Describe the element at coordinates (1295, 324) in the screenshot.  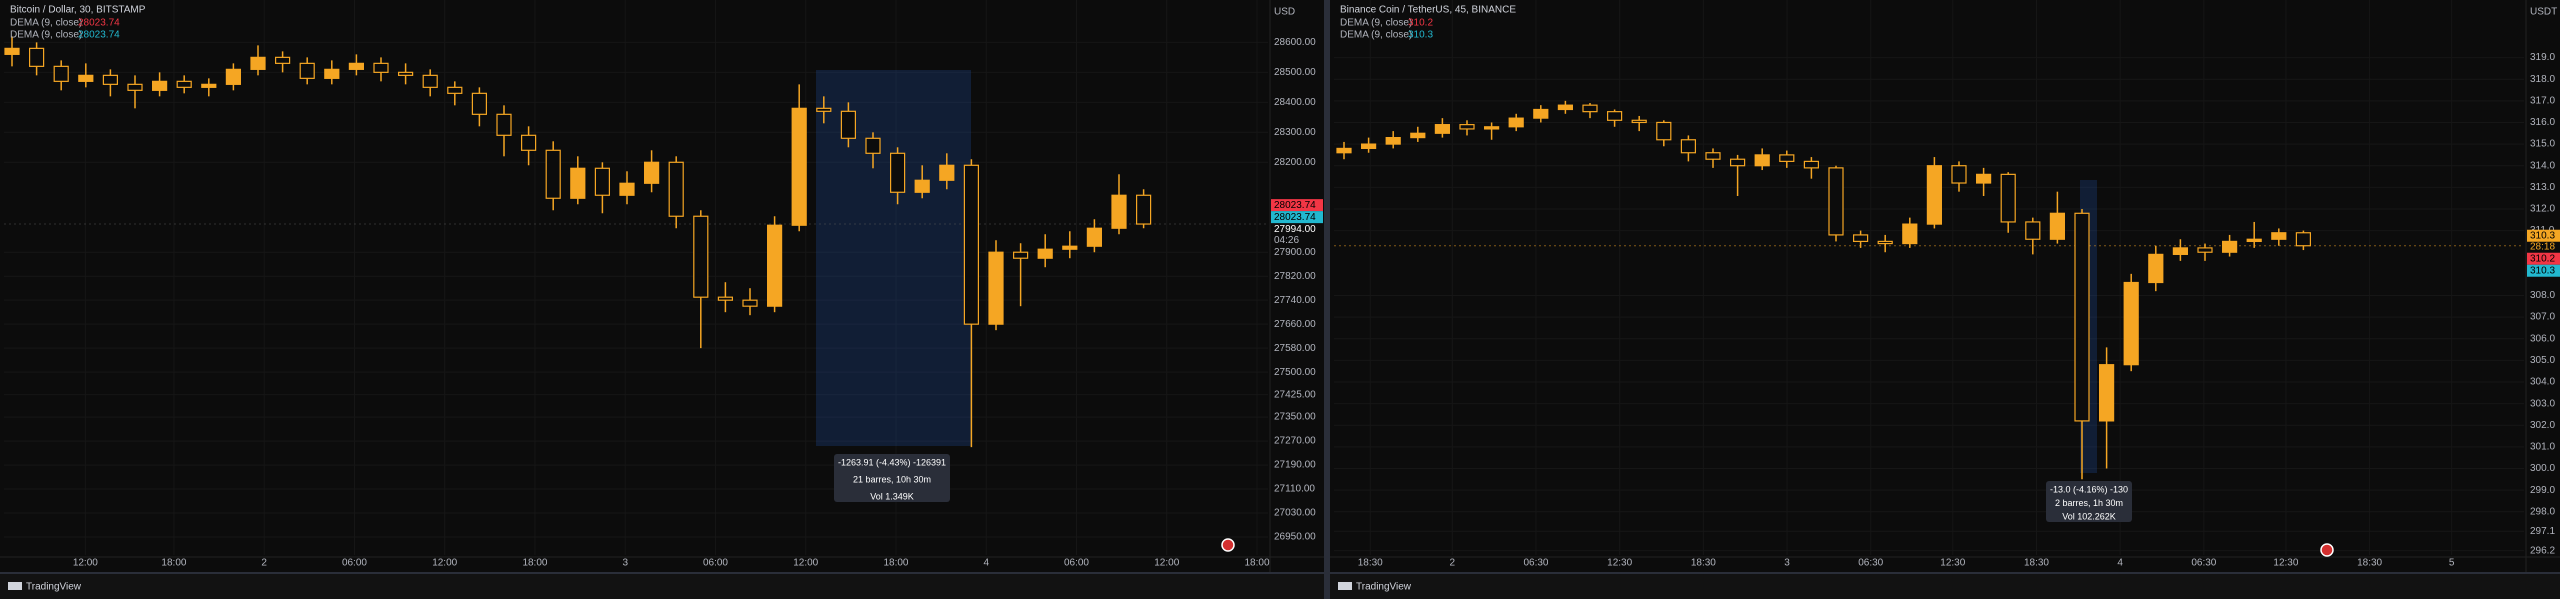
I see `y-tick-label: 27660.00` at that location.